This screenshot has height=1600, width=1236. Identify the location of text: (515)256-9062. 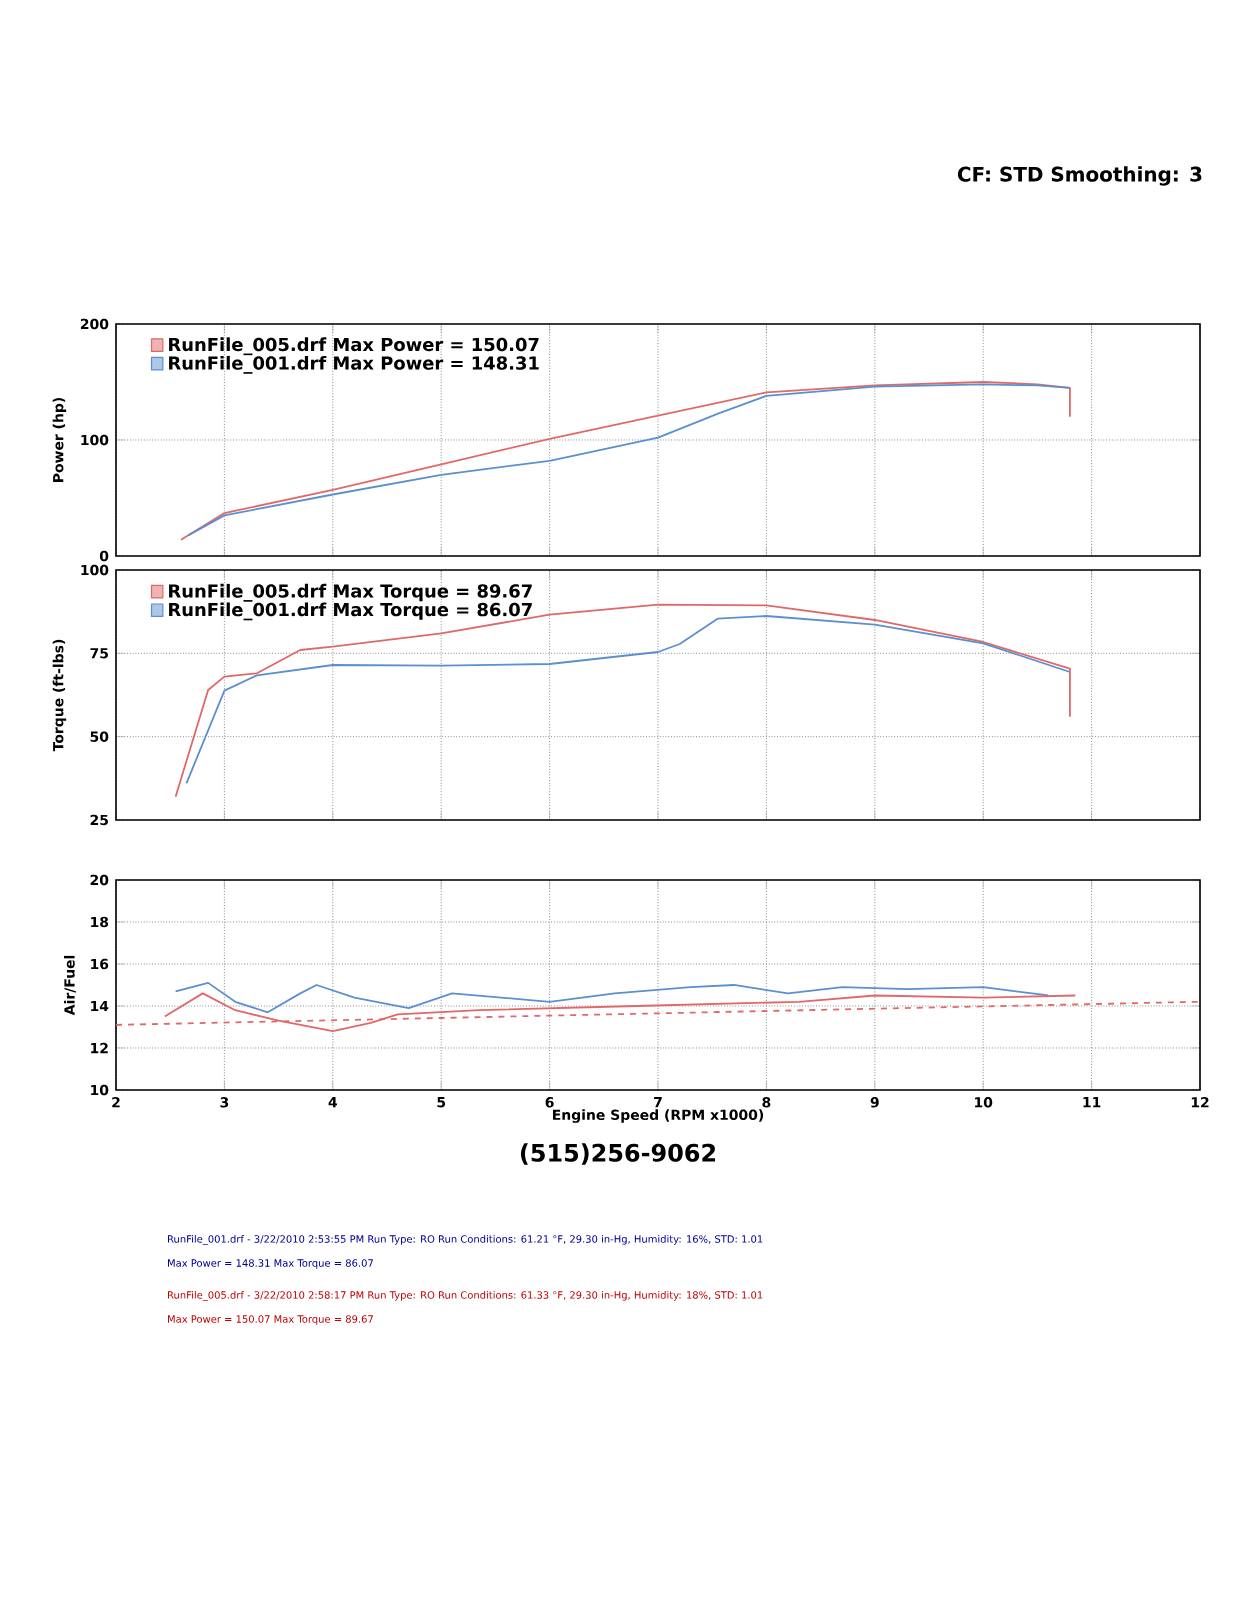
(618, 1154).